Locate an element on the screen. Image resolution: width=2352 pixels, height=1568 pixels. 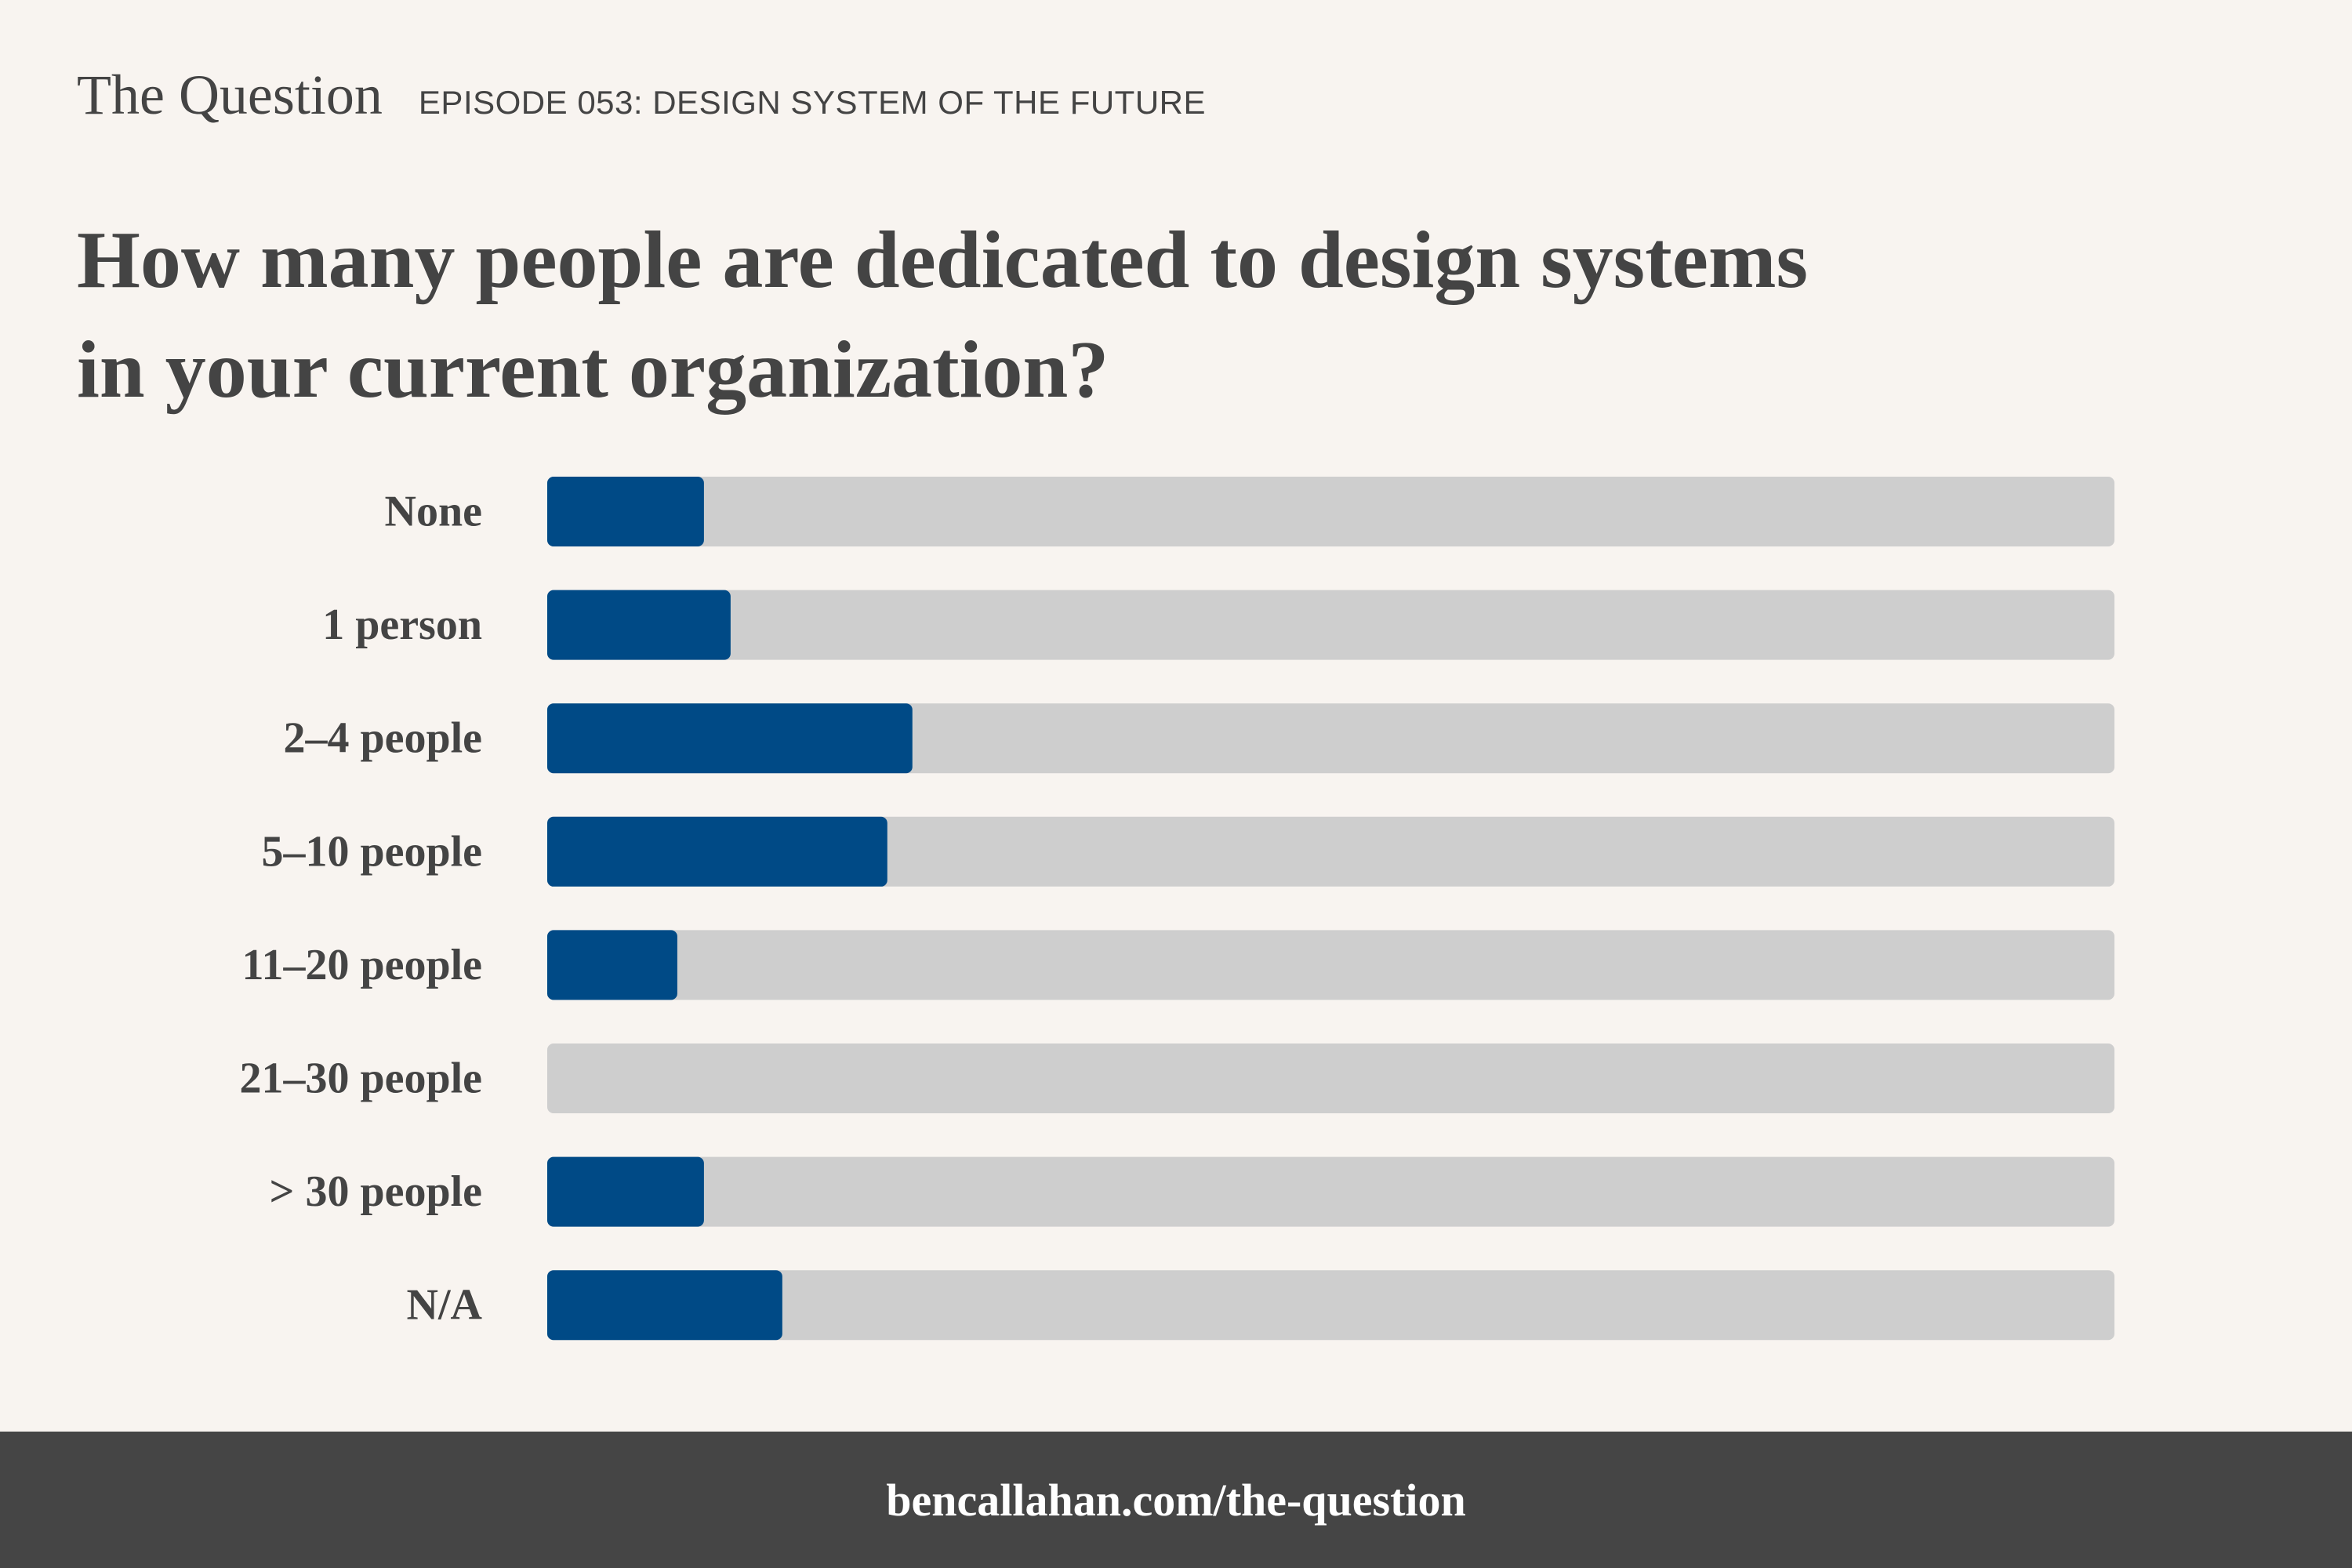
bar-track-30-people is located at coordinates (1330, 1191).